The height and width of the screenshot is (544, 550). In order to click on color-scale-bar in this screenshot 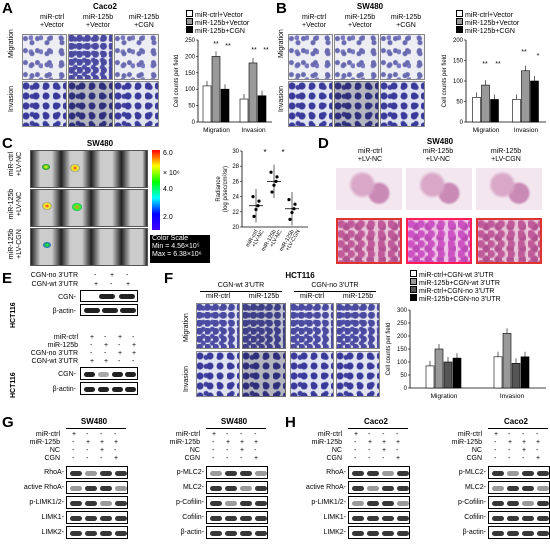, I will do `click(156, 190)`.